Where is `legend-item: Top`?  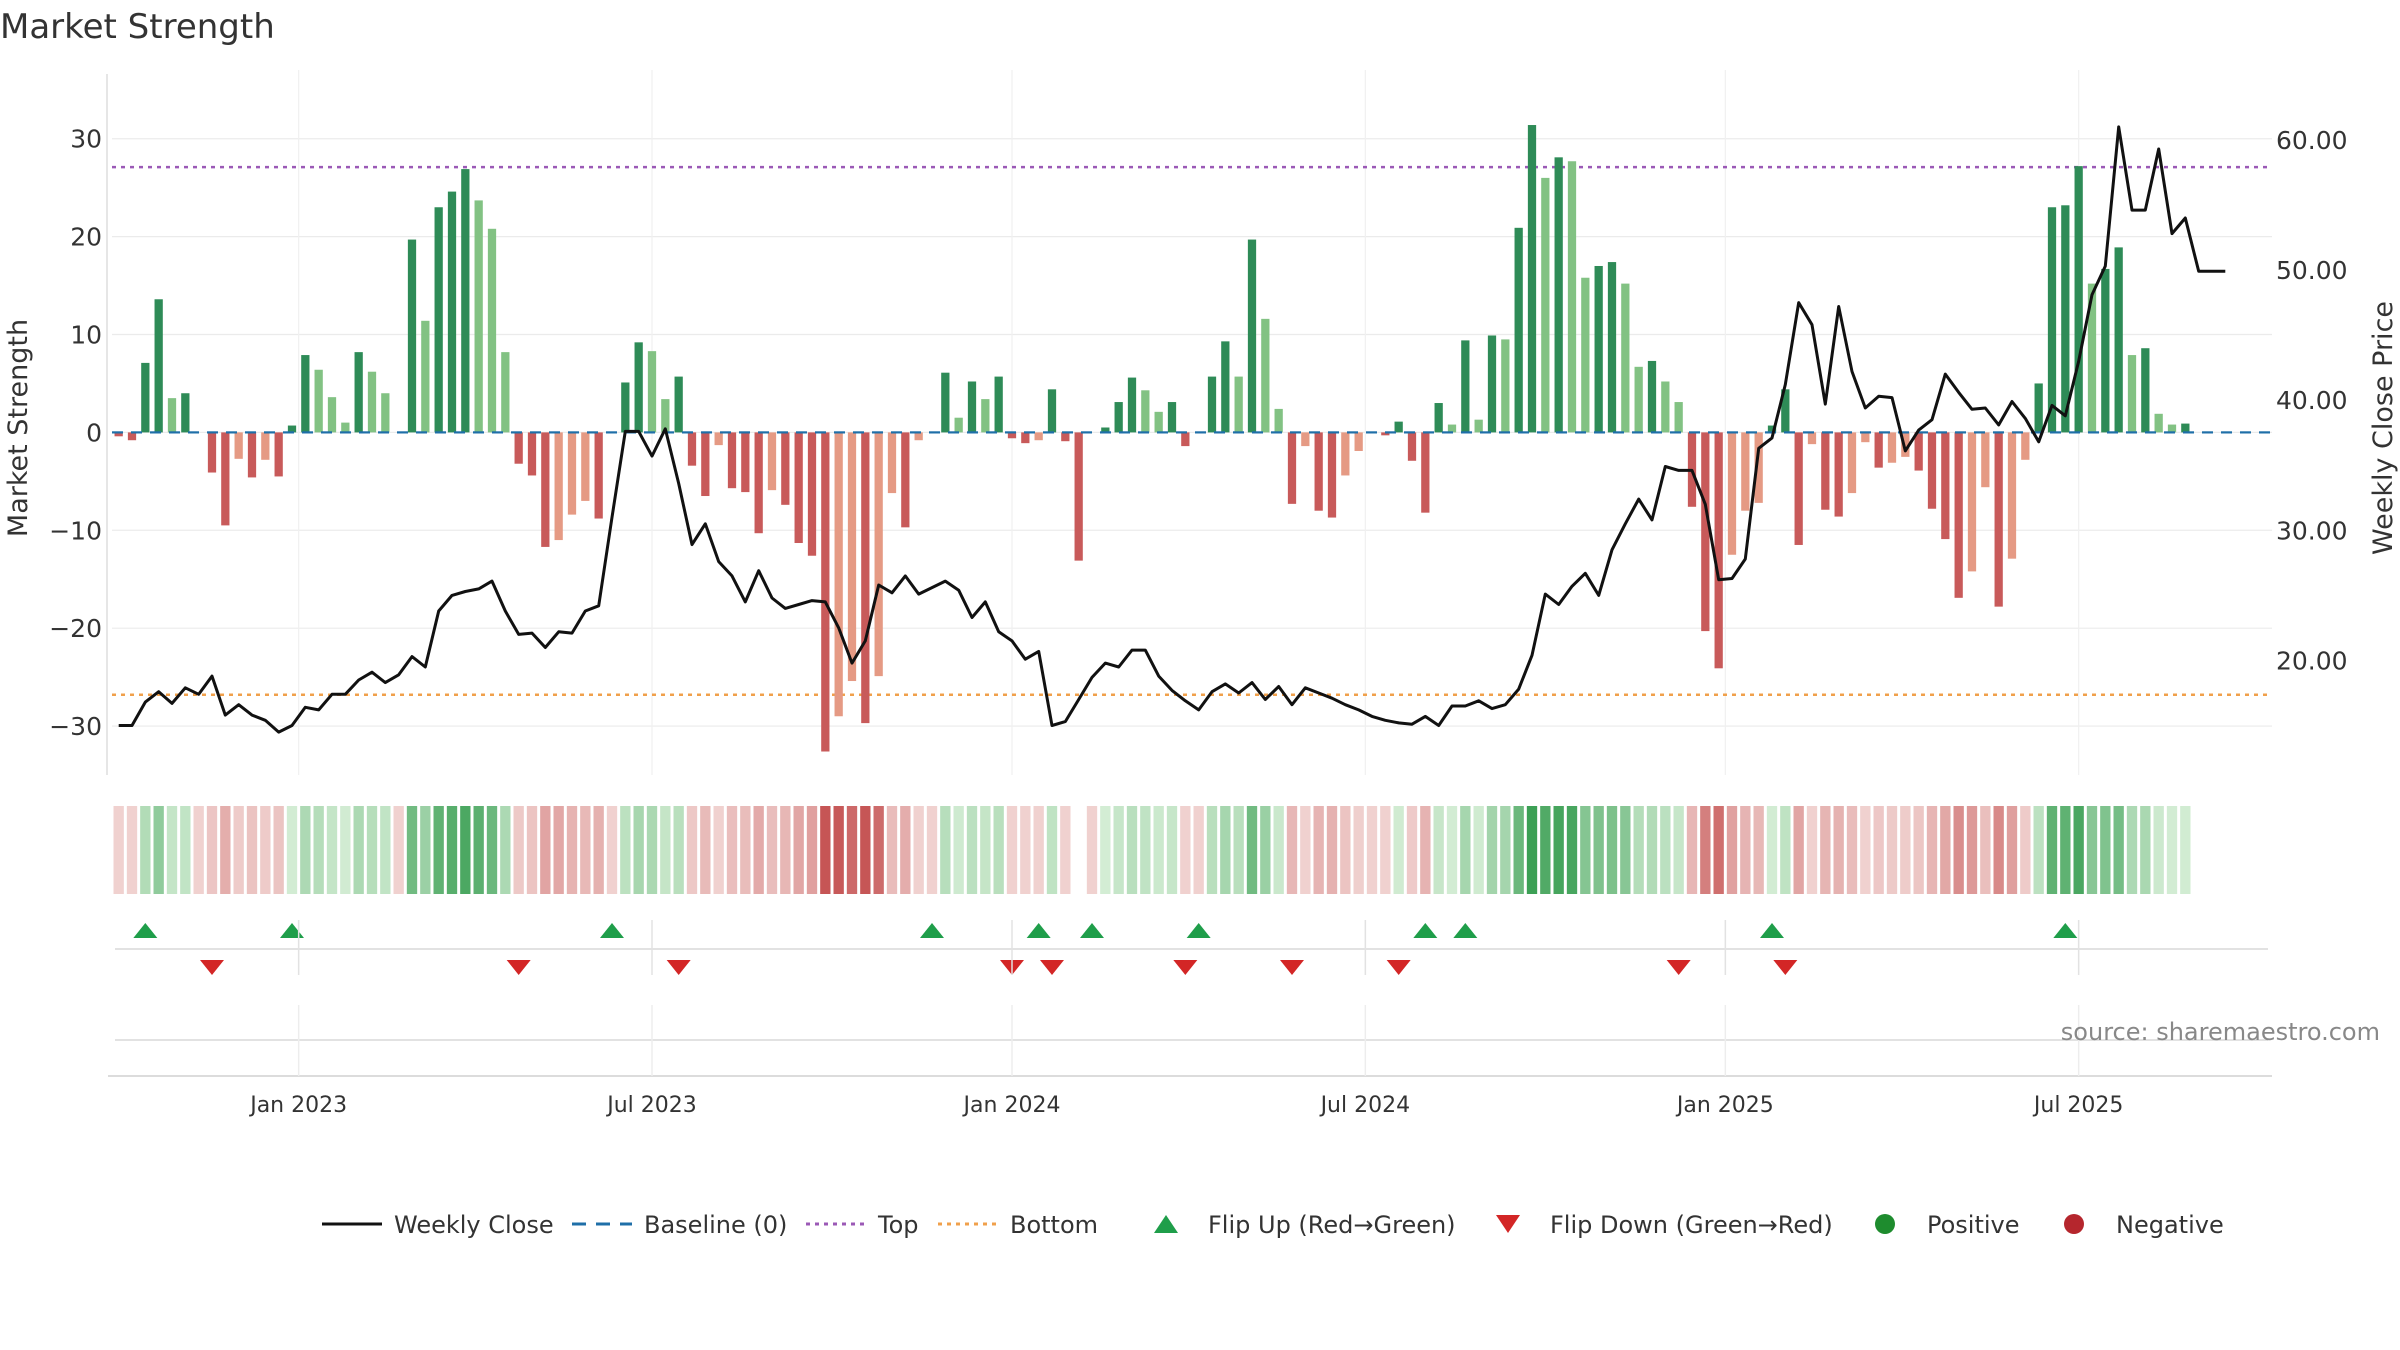 legend-item: Top is located at coordinates (862, 1225).